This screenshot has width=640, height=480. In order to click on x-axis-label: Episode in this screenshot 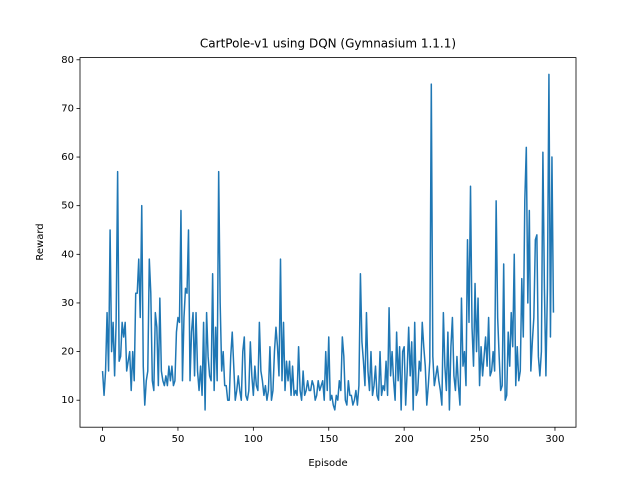, I will do `click(327, 463)`.